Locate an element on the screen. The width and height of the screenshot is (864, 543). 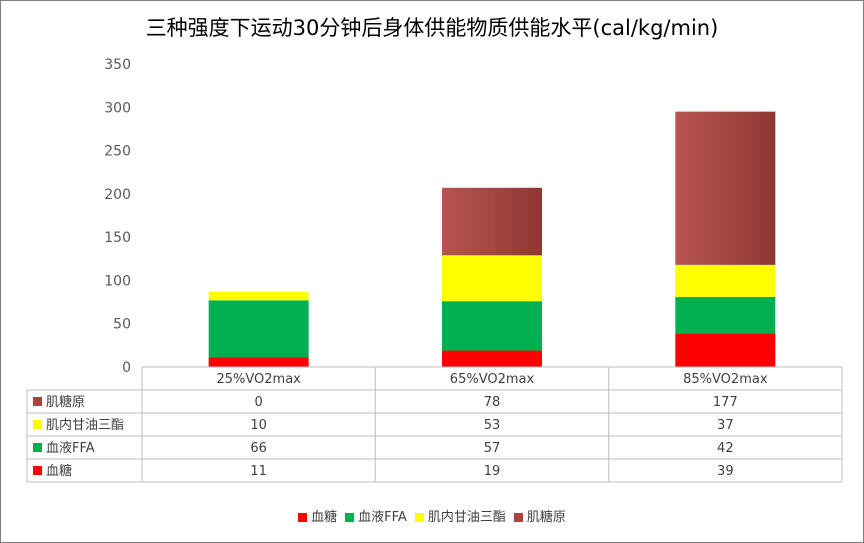
table-cell-value: 10 is located at coordinates (258, 425).